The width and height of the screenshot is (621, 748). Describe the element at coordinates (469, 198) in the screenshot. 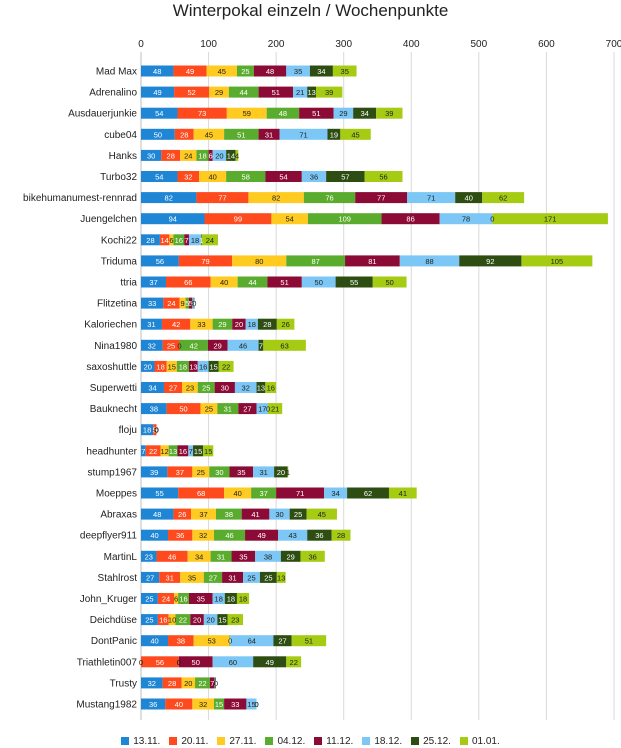

I see `data-label: 40` at that location.